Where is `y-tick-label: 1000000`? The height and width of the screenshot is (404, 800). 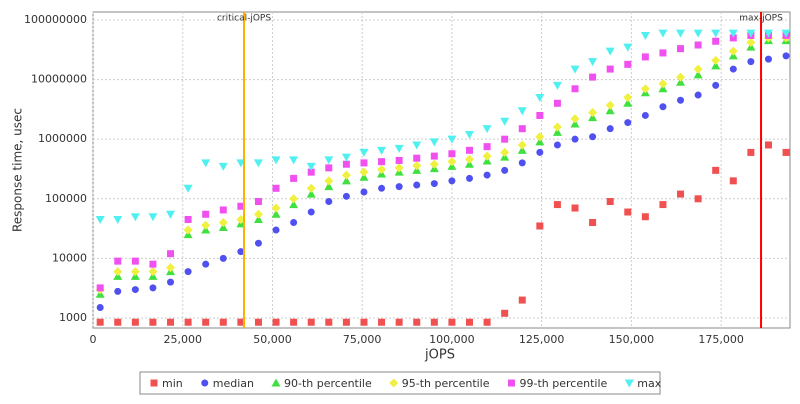 y-tick-label: 1000000 is located at coordinates (62, 138).